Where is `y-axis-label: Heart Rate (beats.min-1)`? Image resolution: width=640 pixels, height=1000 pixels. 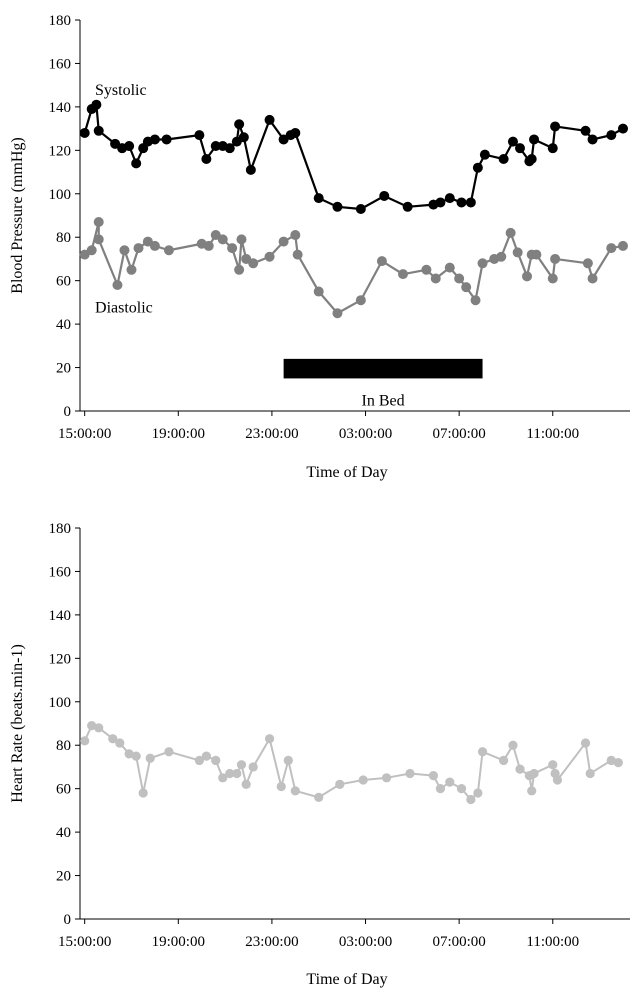 y-axis-label: Heart Rate (beats.min-1) is located at coordinates (17, 723).